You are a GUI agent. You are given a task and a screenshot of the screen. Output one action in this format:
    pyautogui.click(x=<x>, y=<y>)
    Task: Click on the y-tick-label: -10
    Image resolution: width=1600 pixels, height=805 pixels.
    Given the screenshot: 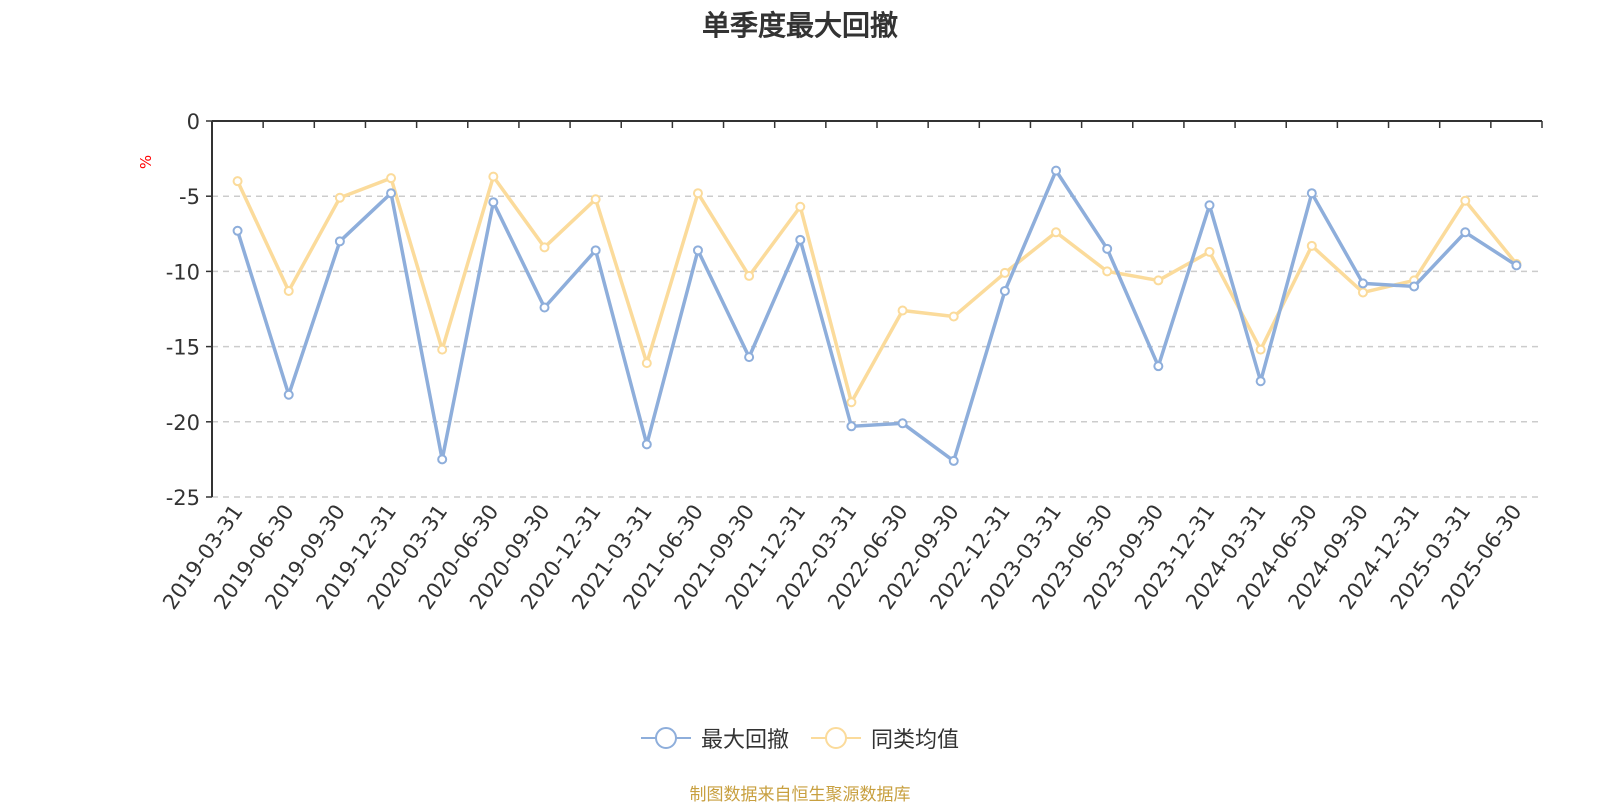 What is the action you would take?
    pyautogui.click(x=183, y=272)
    